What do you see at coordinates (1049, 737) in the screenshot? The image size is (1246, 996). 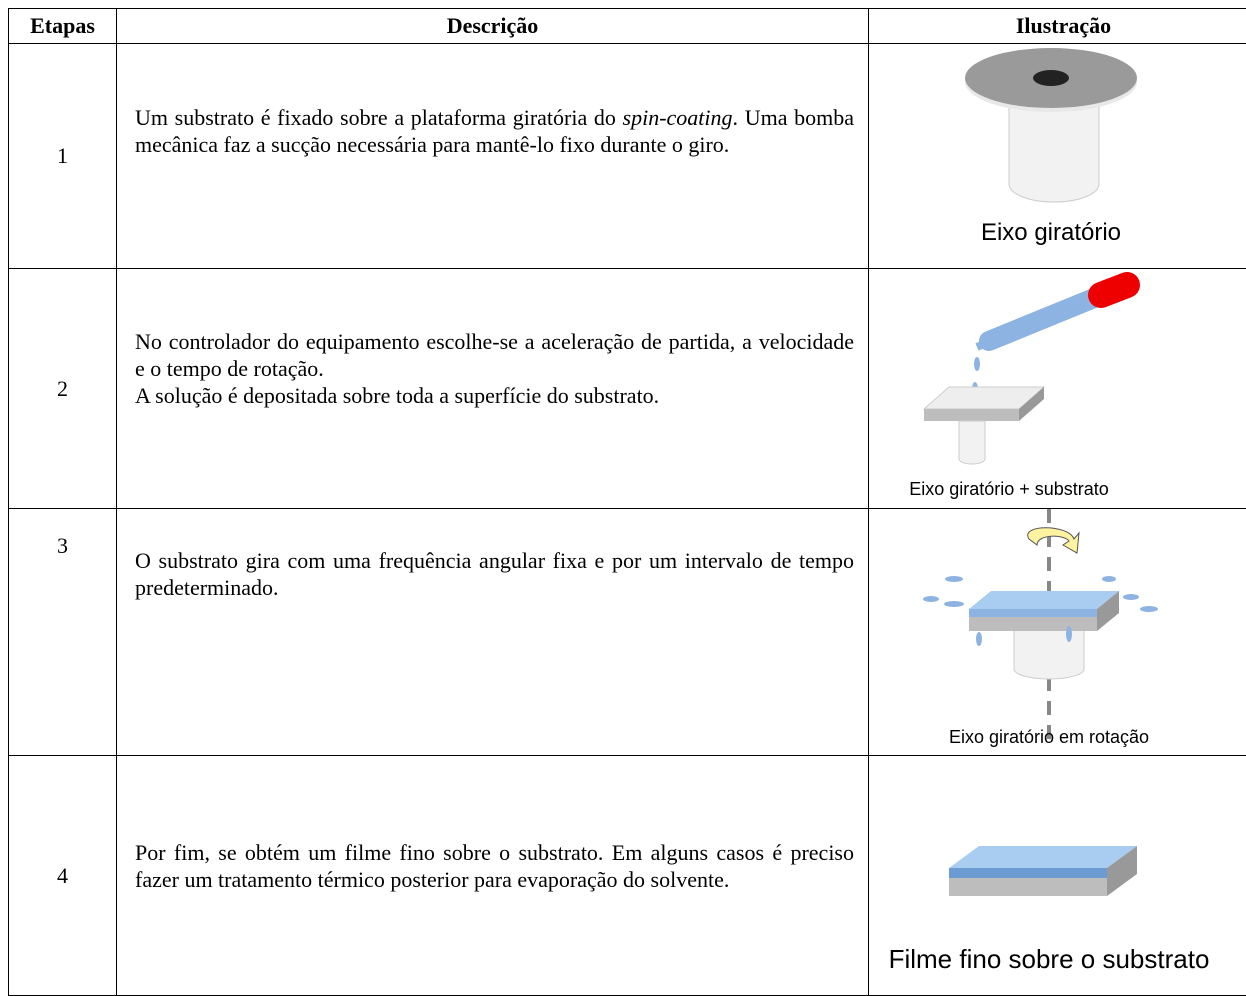 I see `caption: Eixo giratório em rotação` at bounding box center [1049, 737].